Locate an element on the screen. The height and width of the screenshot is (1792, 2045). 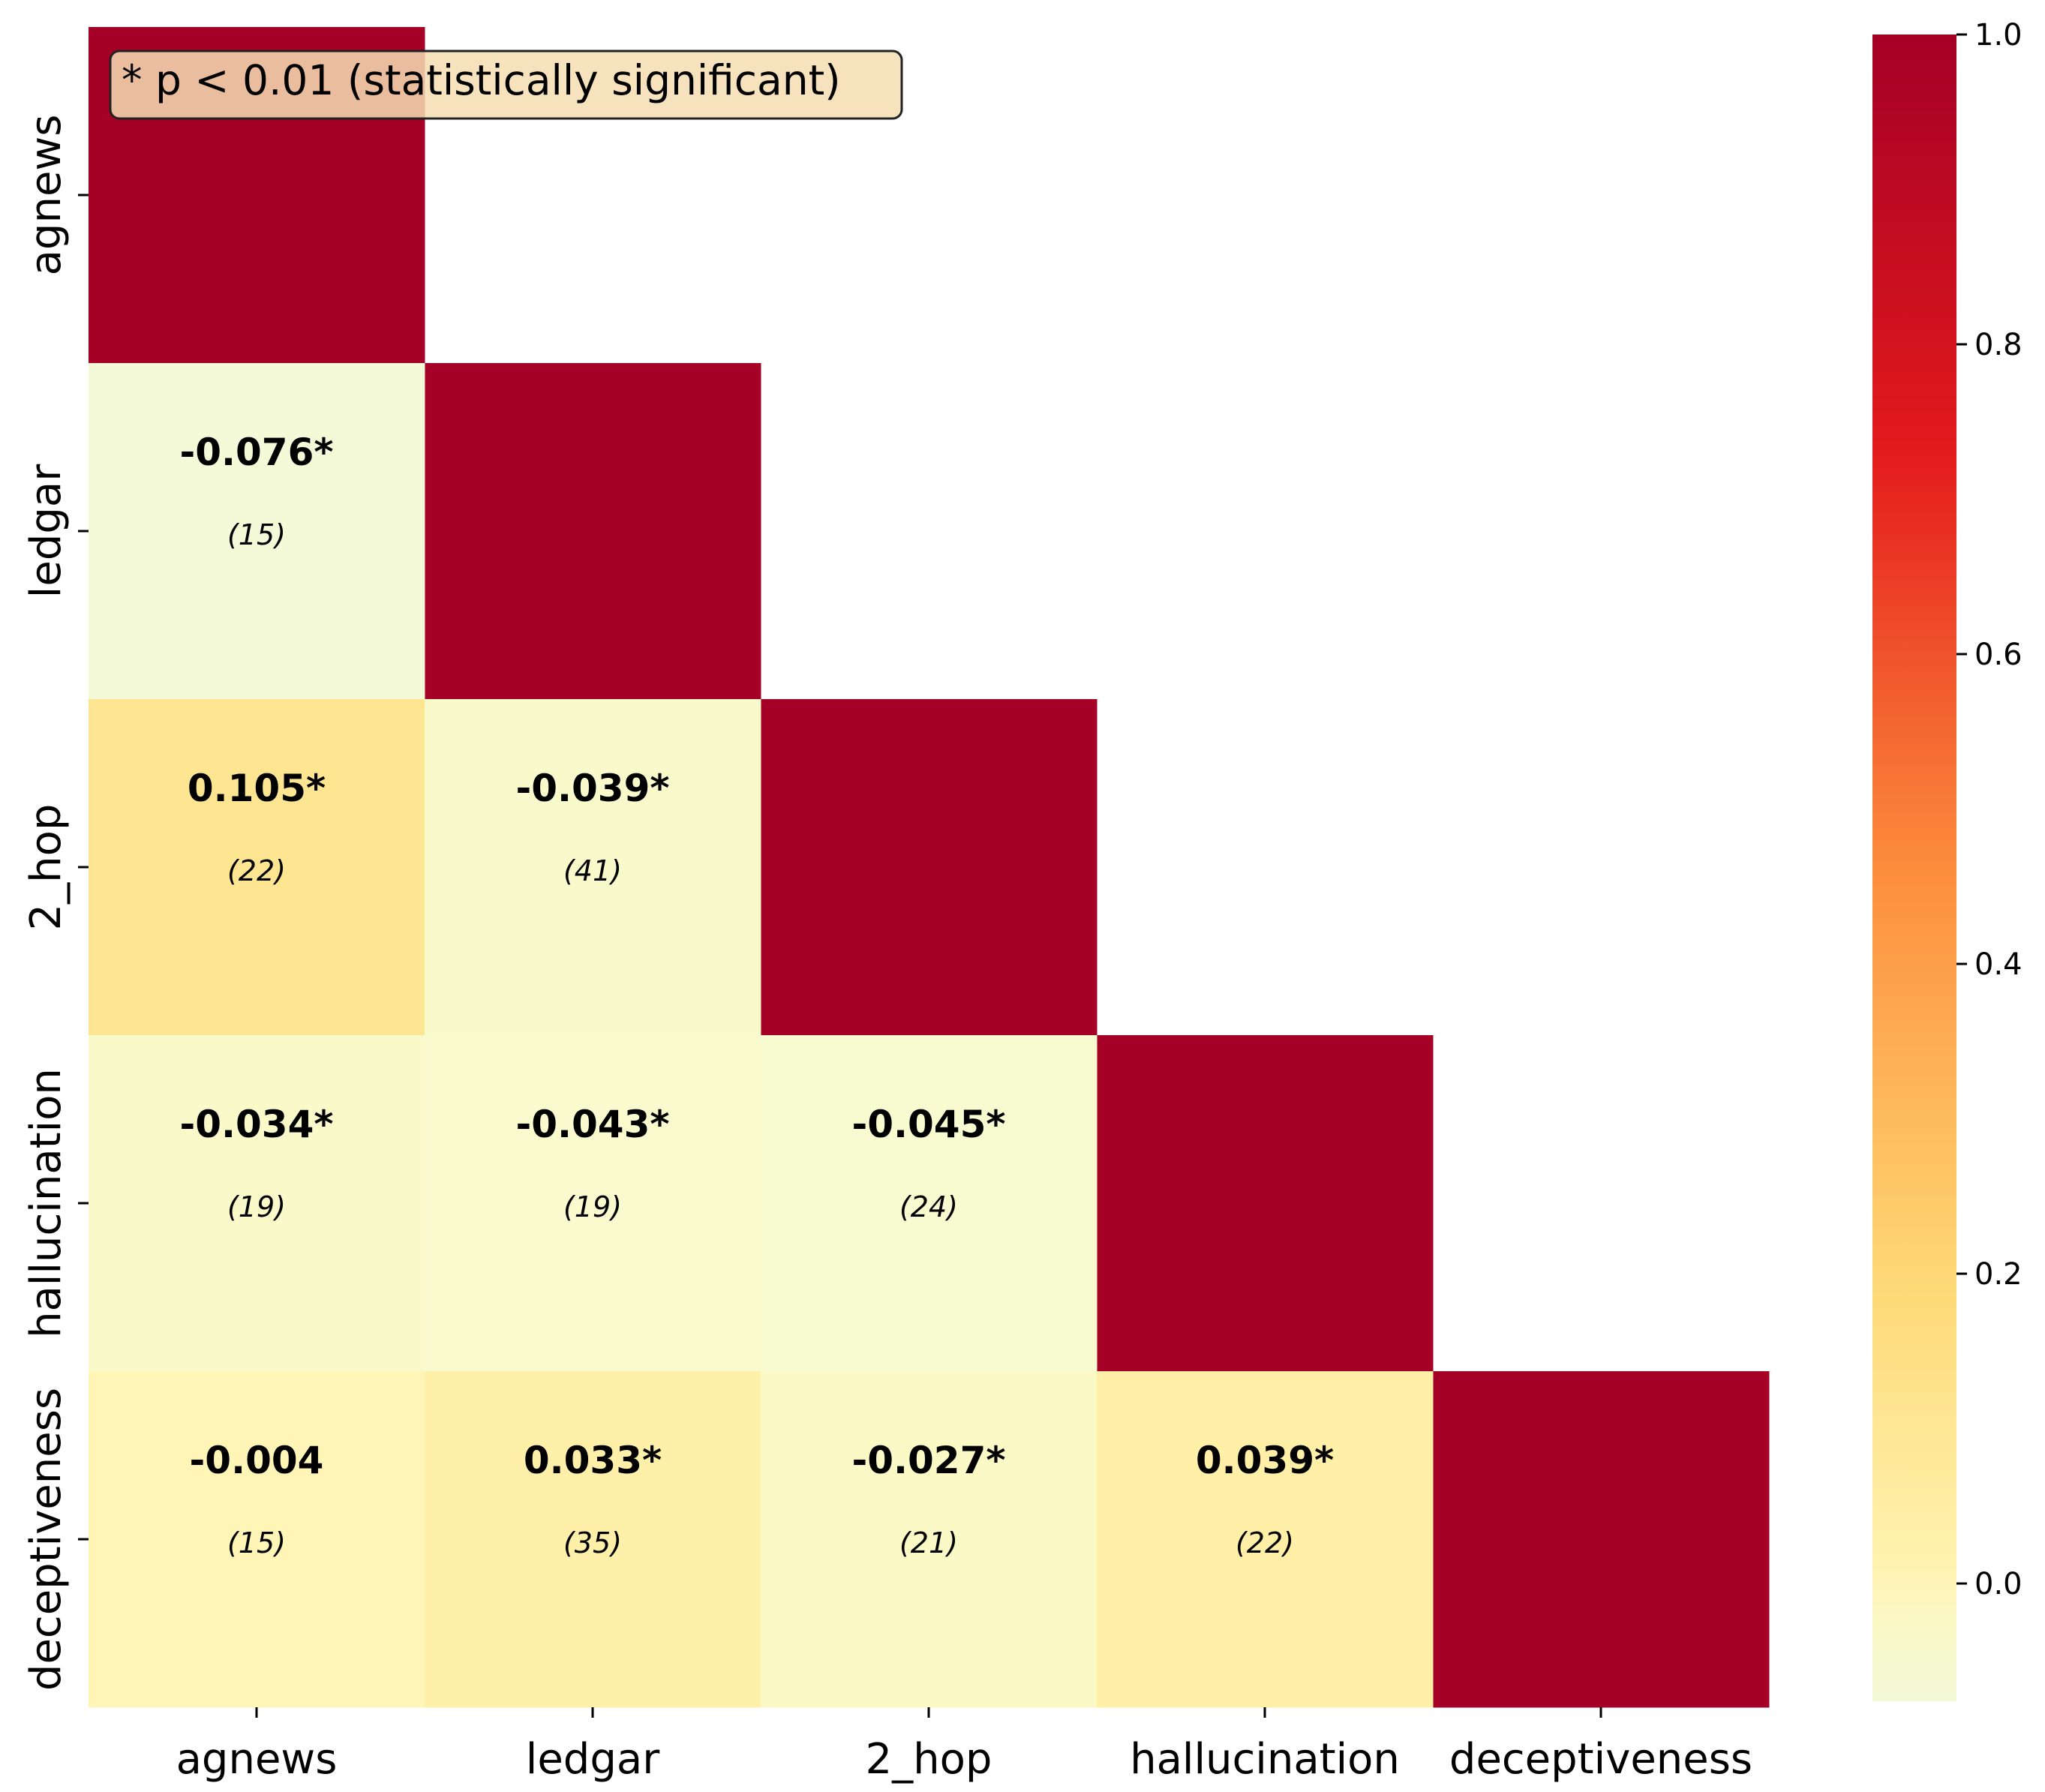
colorbar-tick-label: 0.0 is located at coordinates (1998, 1584).